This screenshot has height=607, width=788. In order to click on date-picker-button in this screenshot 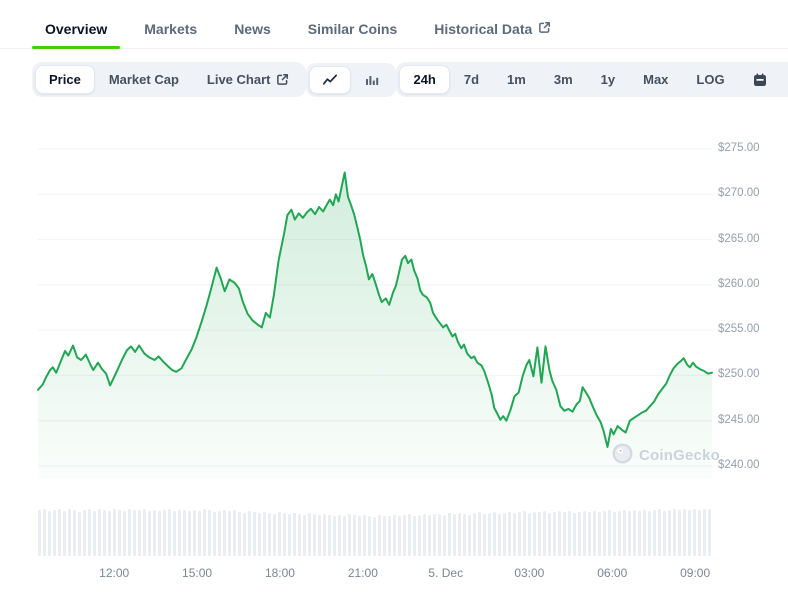, I will do `click(760, 80)`.